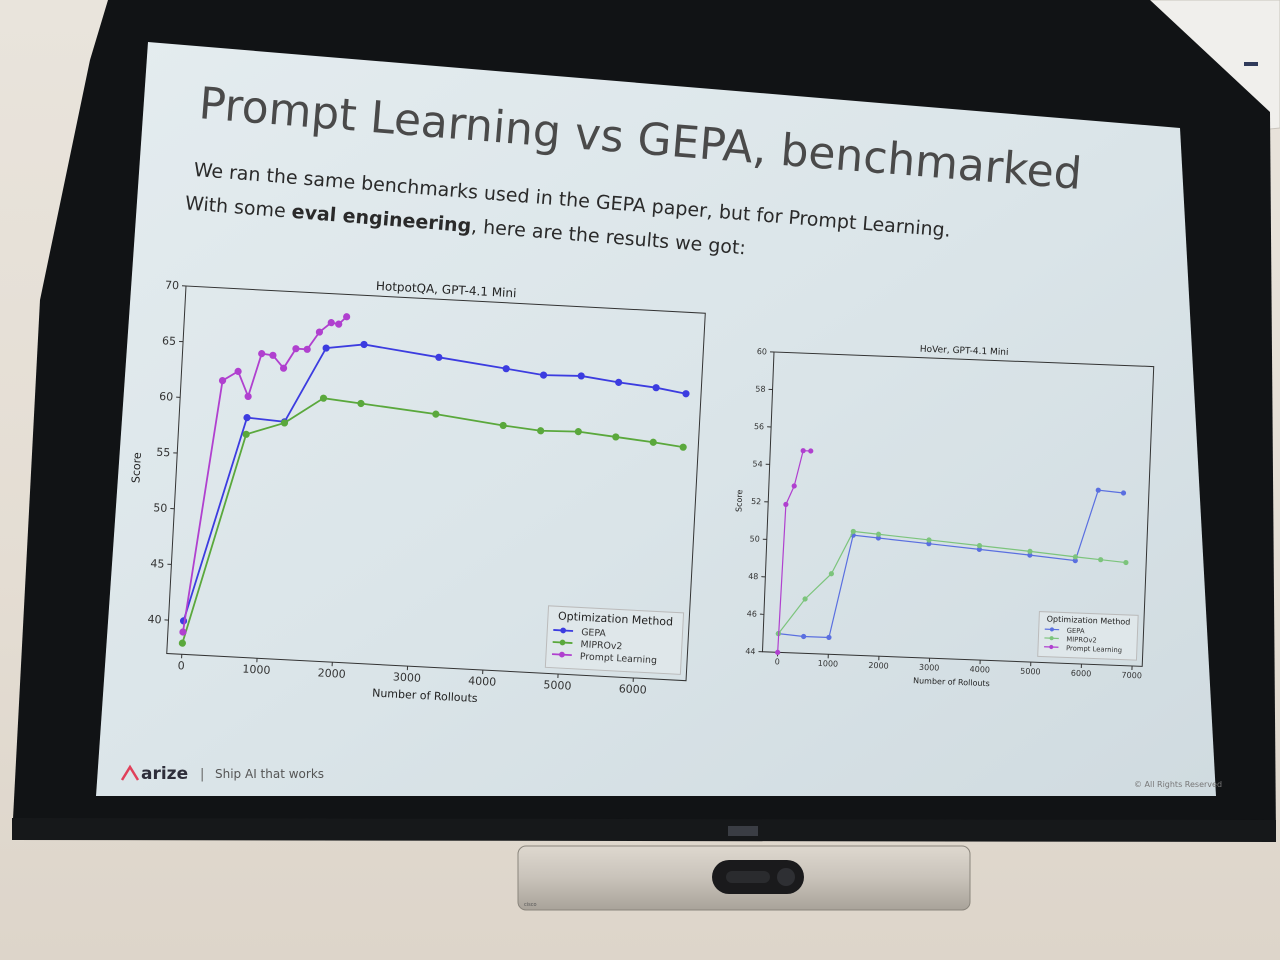 The width and height of the screenshot is (1280, 960). I want to click on footer-copyright: © All Rights Reserved, so click(1178, 784).